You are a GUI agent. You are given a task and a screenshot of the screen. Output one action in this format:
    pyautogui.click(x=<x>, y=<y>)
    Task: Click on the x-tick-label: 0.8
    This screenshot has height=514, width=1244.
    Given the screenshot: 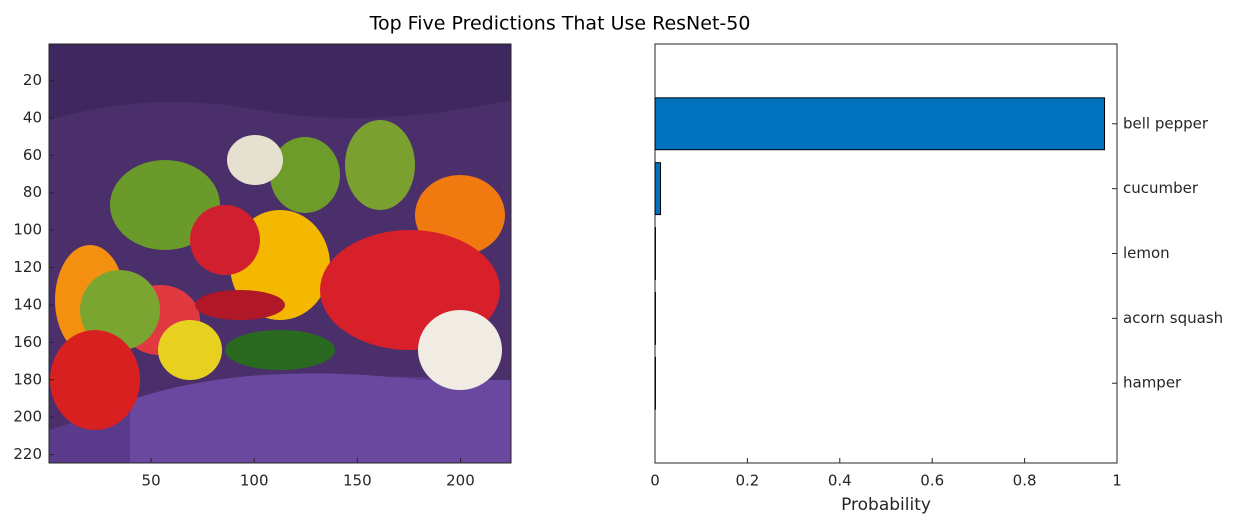 What is the action you would take?
    pyautogui.click(x=1025, y=481)
    